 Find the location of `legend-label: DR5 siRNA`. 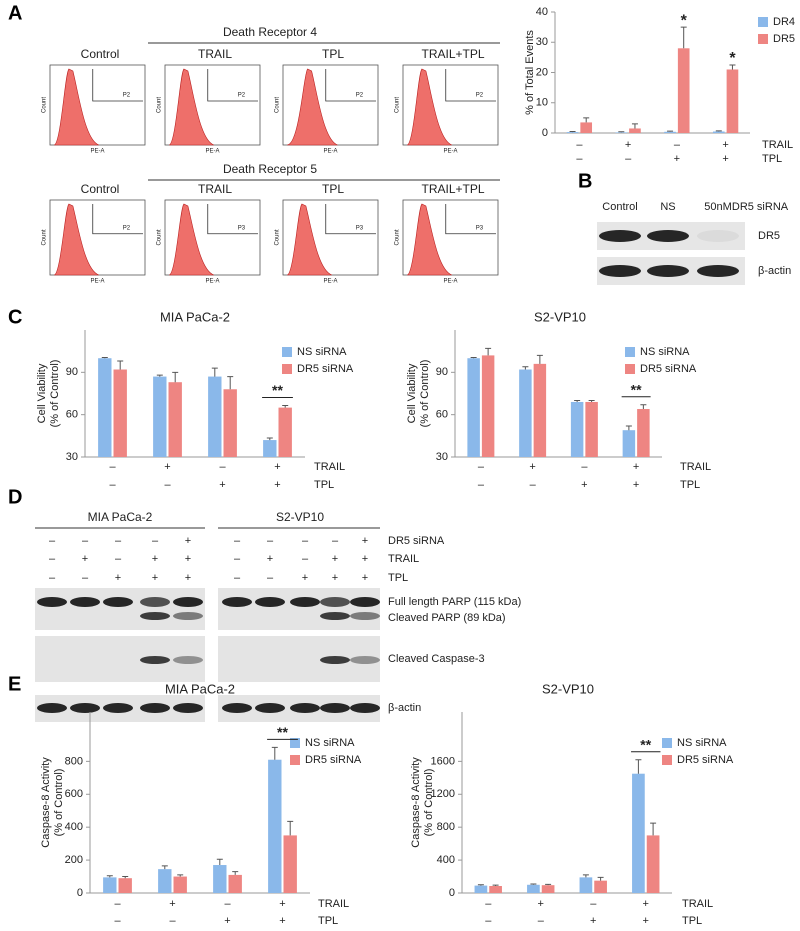

legend-label: DR5 siRNA is located at coordinates (325, 369).